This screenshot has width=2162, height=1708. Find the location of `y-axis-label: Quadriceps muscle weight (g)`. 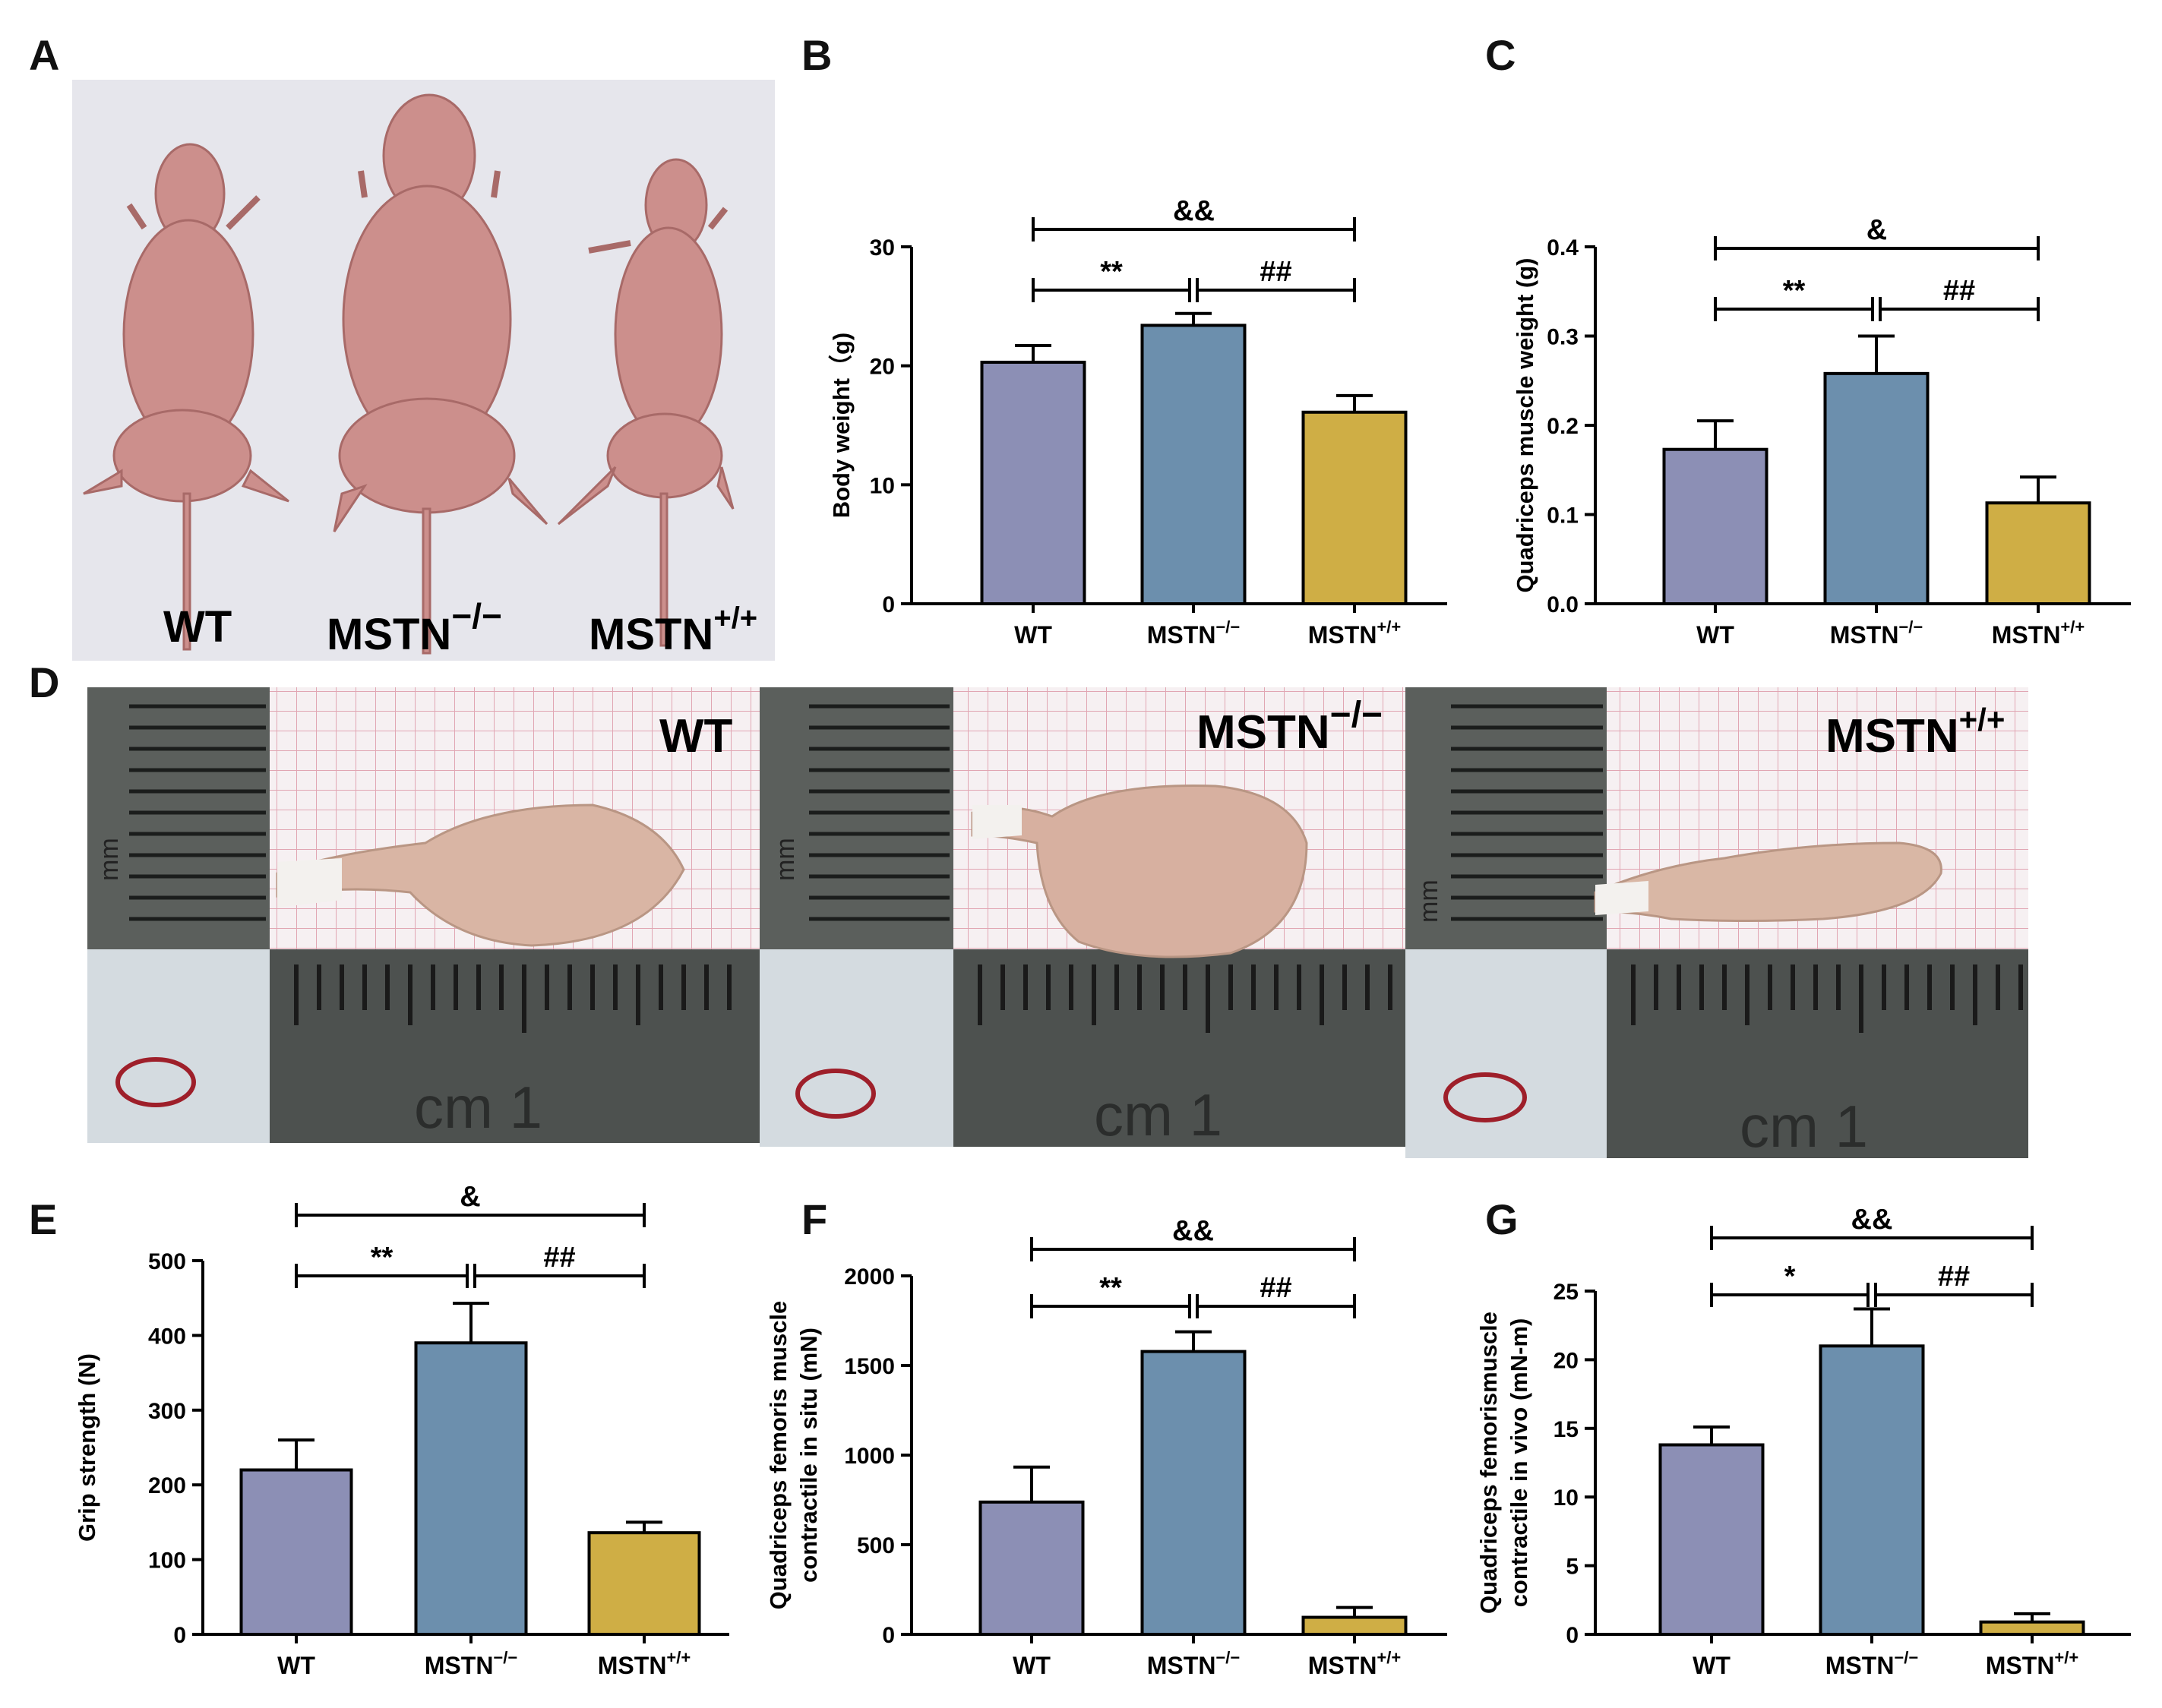

y-axis-label: Quadriceps muscle weight (g) is located at coordinates (1525, 425).